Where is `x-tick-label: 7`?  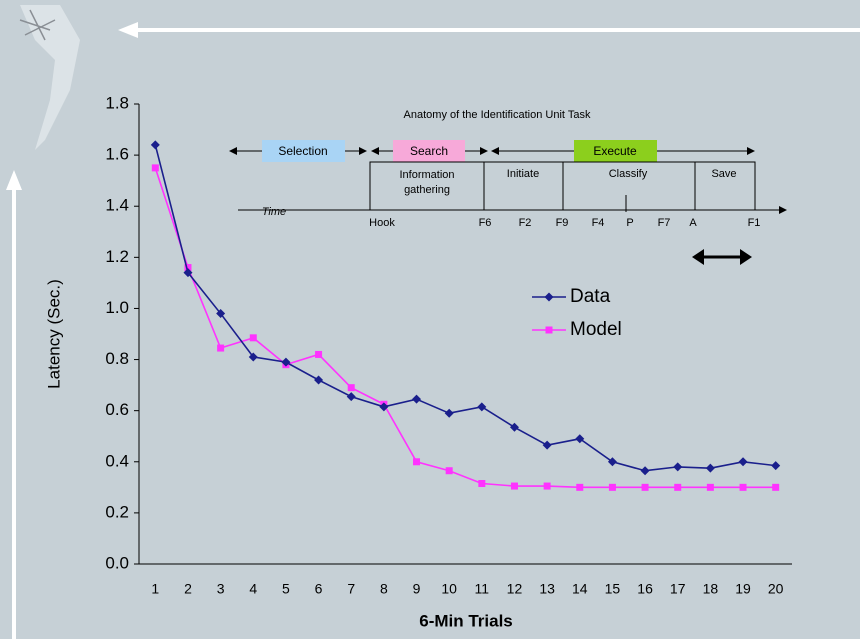
x-tick-label: 7 is located at coordinates (351, 589).